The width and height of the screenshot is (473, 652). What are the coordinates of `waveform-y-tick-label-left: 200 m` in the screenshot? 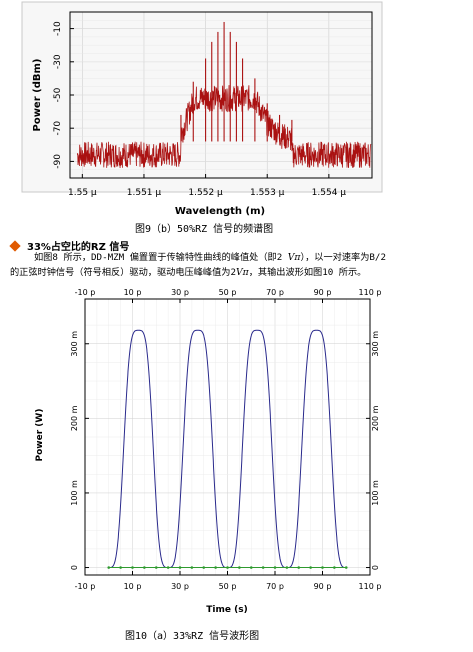 It's located at (74, 418).